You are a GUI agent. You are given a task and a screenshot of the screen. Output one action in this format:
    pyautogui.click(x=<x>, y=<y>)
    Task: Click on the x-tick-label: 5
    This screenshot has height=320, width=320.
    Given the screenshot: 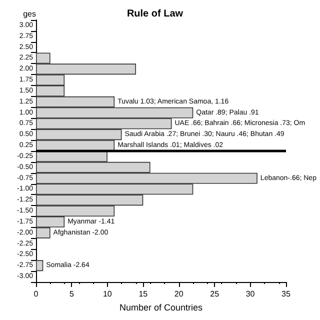 What is the action you would take?
    pyautogui.click(x=71, y=294)
    